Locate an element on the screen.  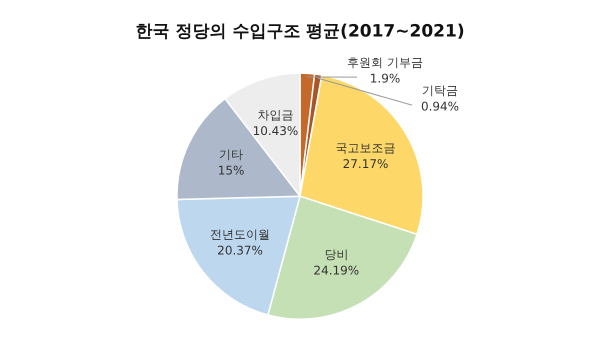
data-label: 20.37% is located at coordinates (240, 251).